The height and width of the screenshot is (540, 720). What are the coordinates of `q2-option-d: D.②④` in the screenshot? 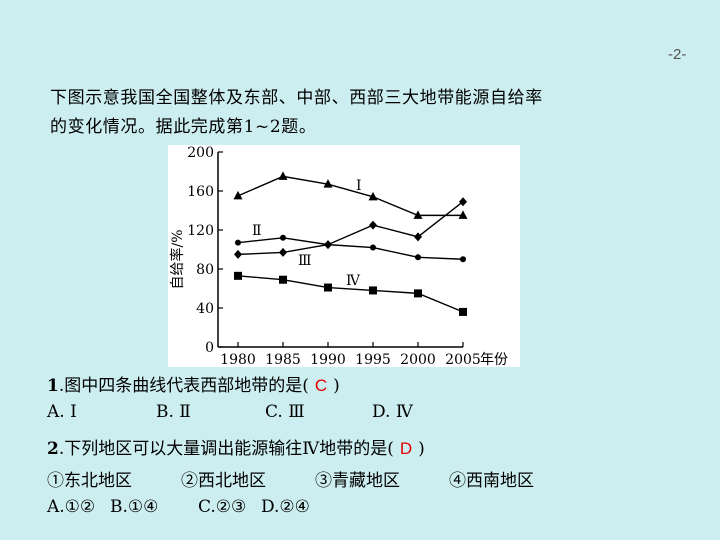 It's located at (285, 507).